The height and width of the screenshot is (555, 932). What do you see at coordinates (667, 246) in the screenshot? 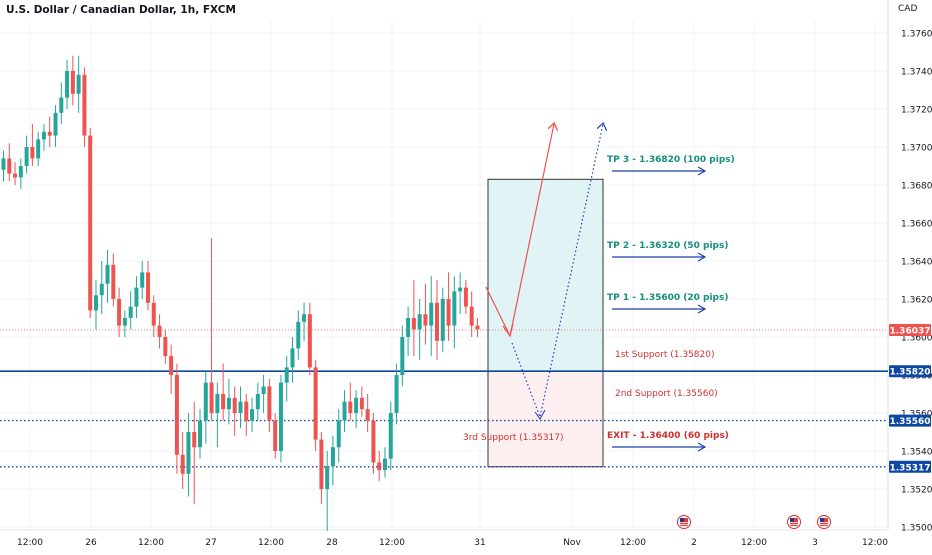
I see `target-label: TP 2 - 1.36320 (50 pips)` at bounding box center [667, 246].